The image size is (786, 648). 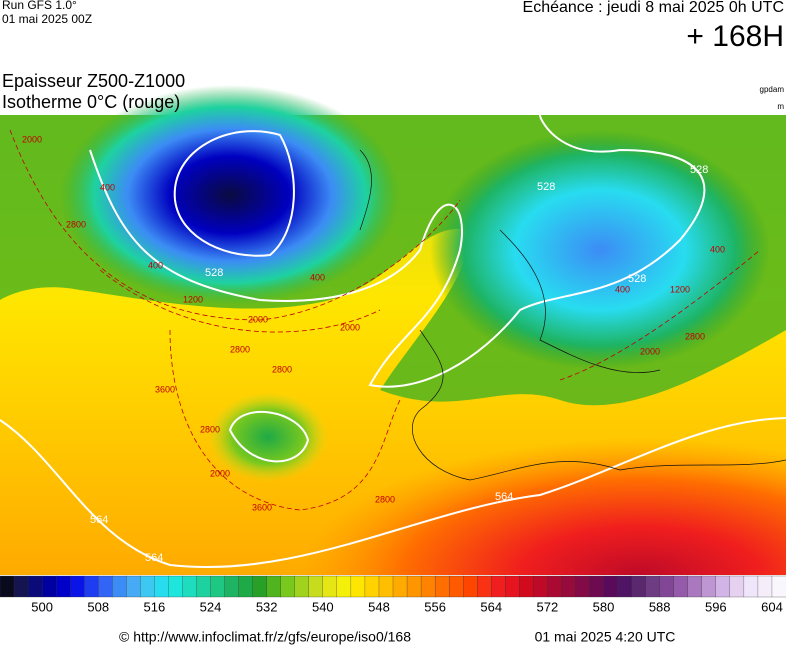 What do you see at coordinates (548, 606) in the screenshot?
I see `colorbar-label: 572` at bounding box center [548, 606].